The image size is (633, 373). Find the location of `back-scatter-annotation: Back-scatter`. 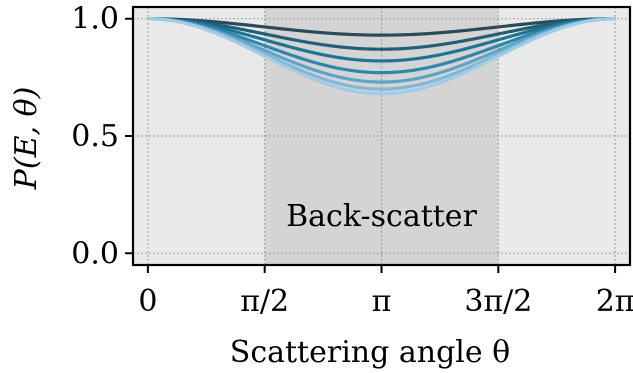

back-scatter-annotation: Back-scatter is located at coordinates (381, 216).